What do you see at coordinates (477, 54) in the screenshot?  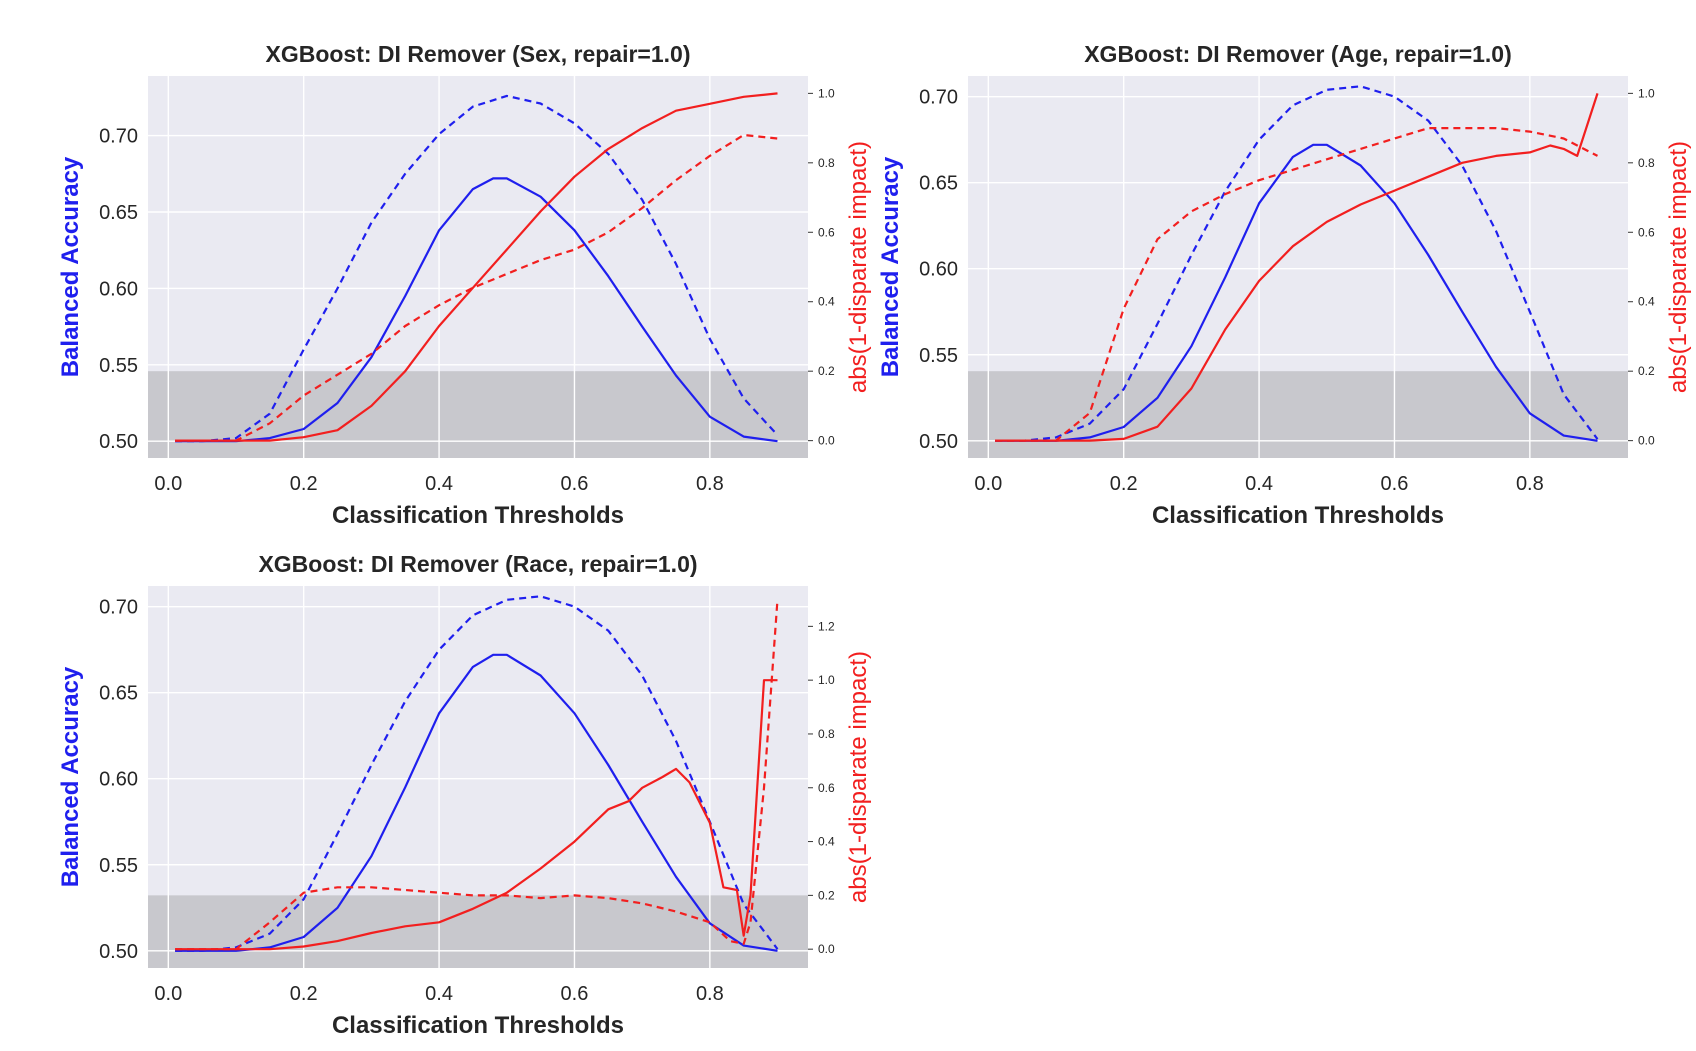 I see `chart-title: XGBoost: DI Remover (Sex, repair=1.0)` at bounding box center [477, 54].